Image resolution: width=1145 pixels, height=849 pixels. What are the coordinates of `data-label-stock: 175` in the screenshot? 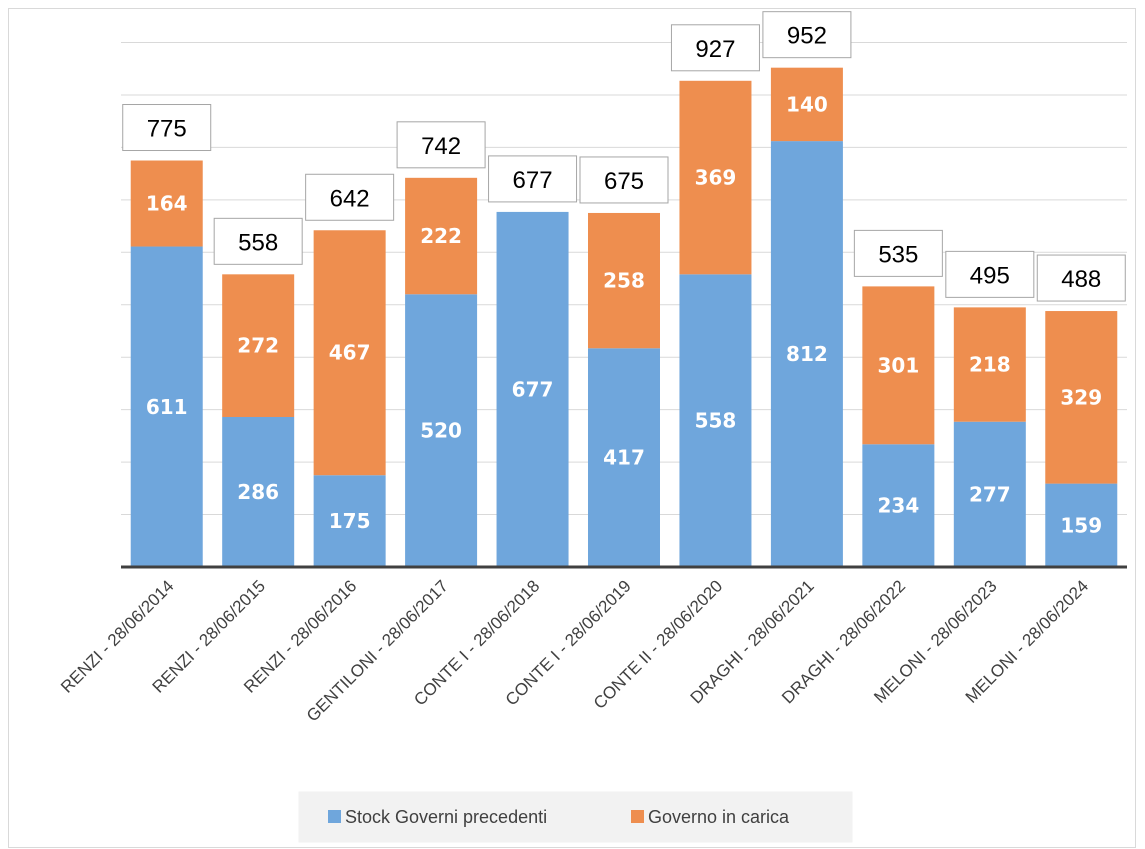 It's located at (350, 521).